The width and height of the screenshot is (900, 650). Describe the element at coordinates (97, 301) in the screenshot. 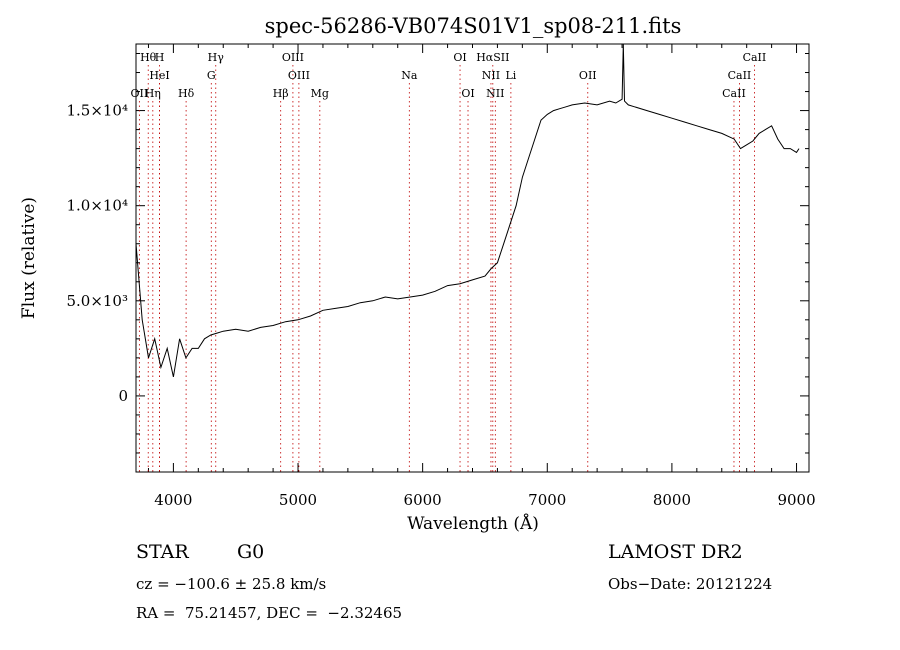

I see `y-tick-label: 5.0×10³` at that location.